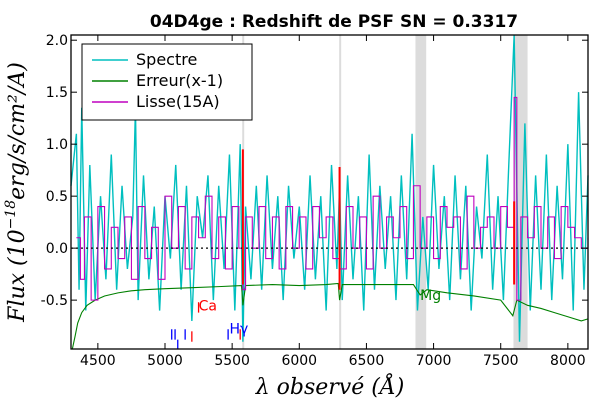 This screenshot has width=600, height=400. What do you see at coordinates (166, 59) in the screenshot?
I see `legend-label: Spectre` at bounding box center [166, 59].